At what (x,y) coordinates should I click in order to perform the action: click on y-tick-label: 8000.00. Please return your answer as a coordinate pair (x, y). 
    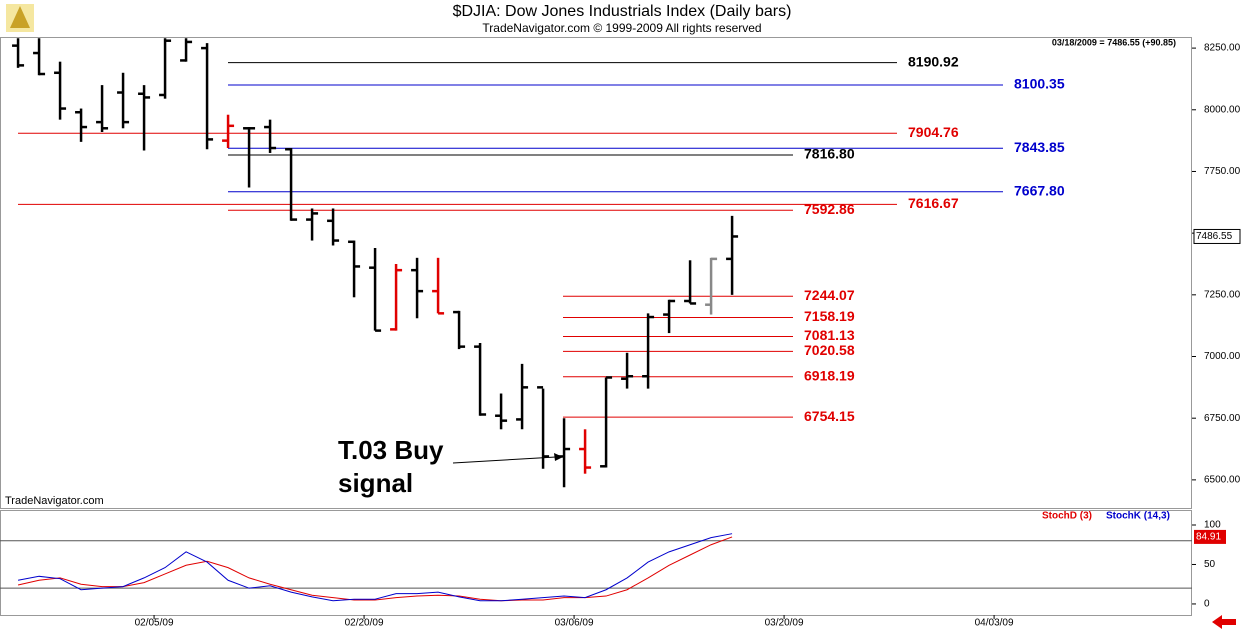
    Looking at the image, I should click on (1222, 109).